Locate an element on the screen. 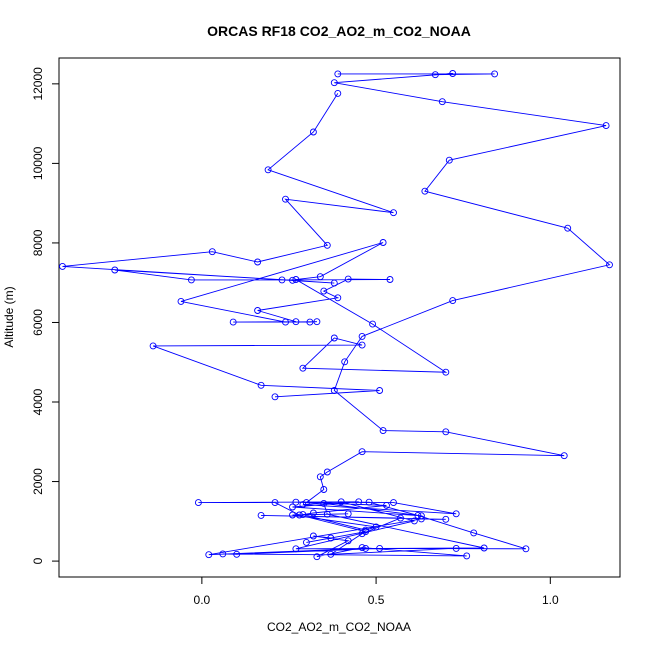 The width and height of the screenshot is (650, 650). y-tick-label: 12000 is located at coordinates (38, 84).